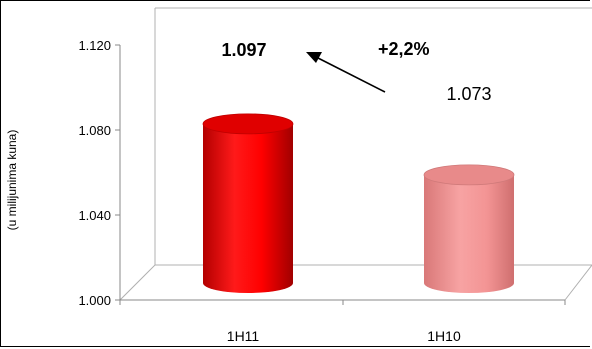 Image resolution: width=592 pixels, height=349 pixels. I want to click on data-labels: 1.097 1.073, so click(356, 72).